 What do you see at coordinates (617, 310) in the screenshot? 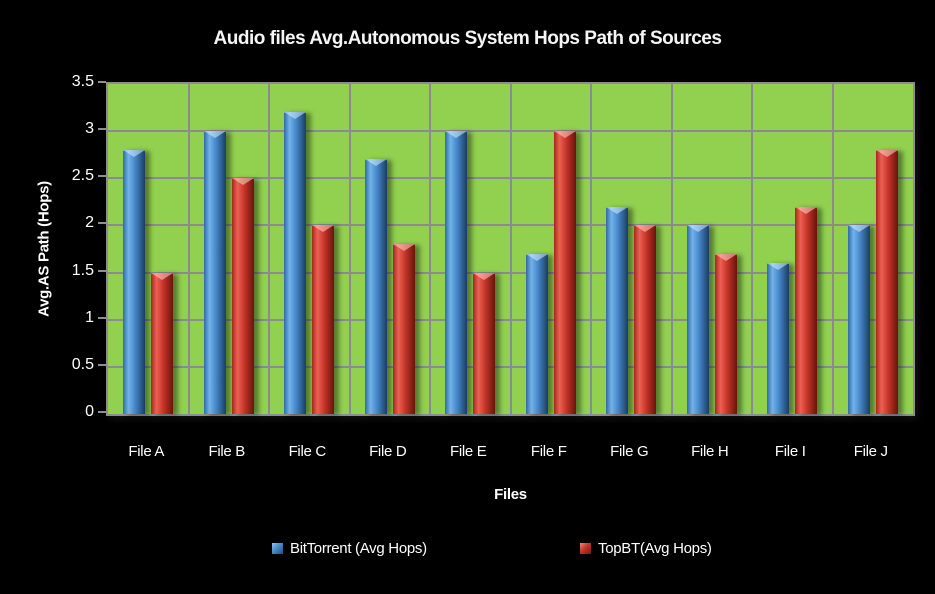
I see `bar-file-g-bittorrent` at bounding box center [617, 310].